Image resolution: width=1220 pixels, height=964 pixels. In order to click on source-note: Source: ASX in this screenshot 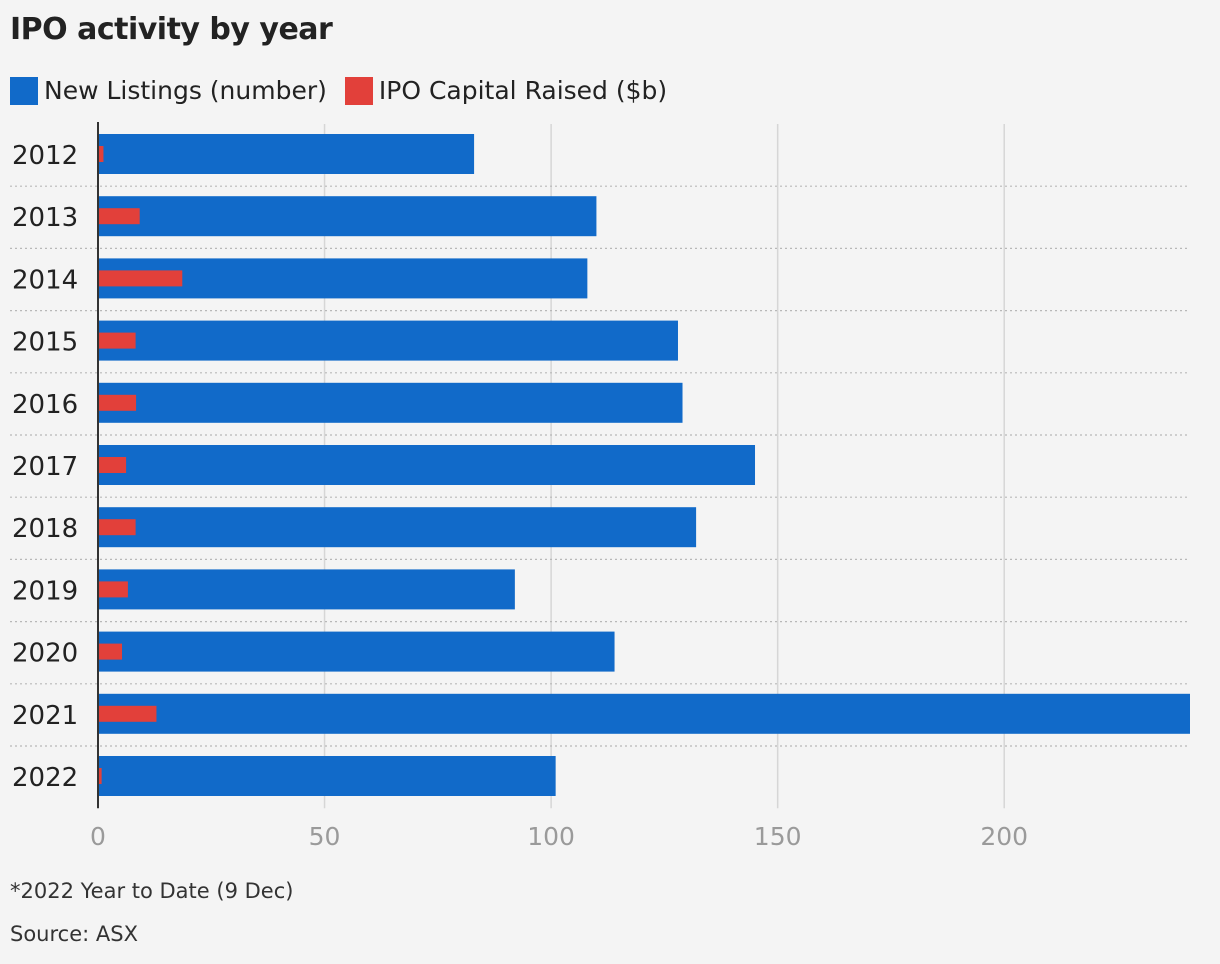, I will do `click(74, 934)`.